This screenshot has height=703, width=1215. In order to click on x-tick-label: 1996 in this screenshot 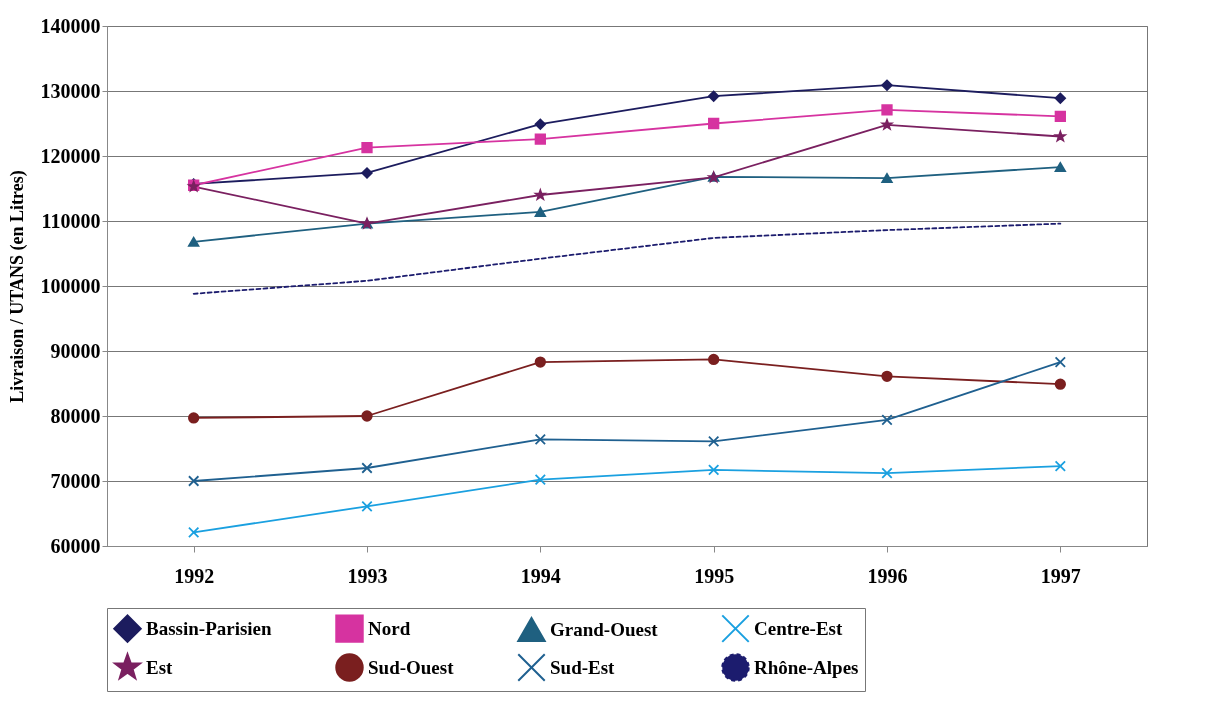, I will do `click(887, 575)`.